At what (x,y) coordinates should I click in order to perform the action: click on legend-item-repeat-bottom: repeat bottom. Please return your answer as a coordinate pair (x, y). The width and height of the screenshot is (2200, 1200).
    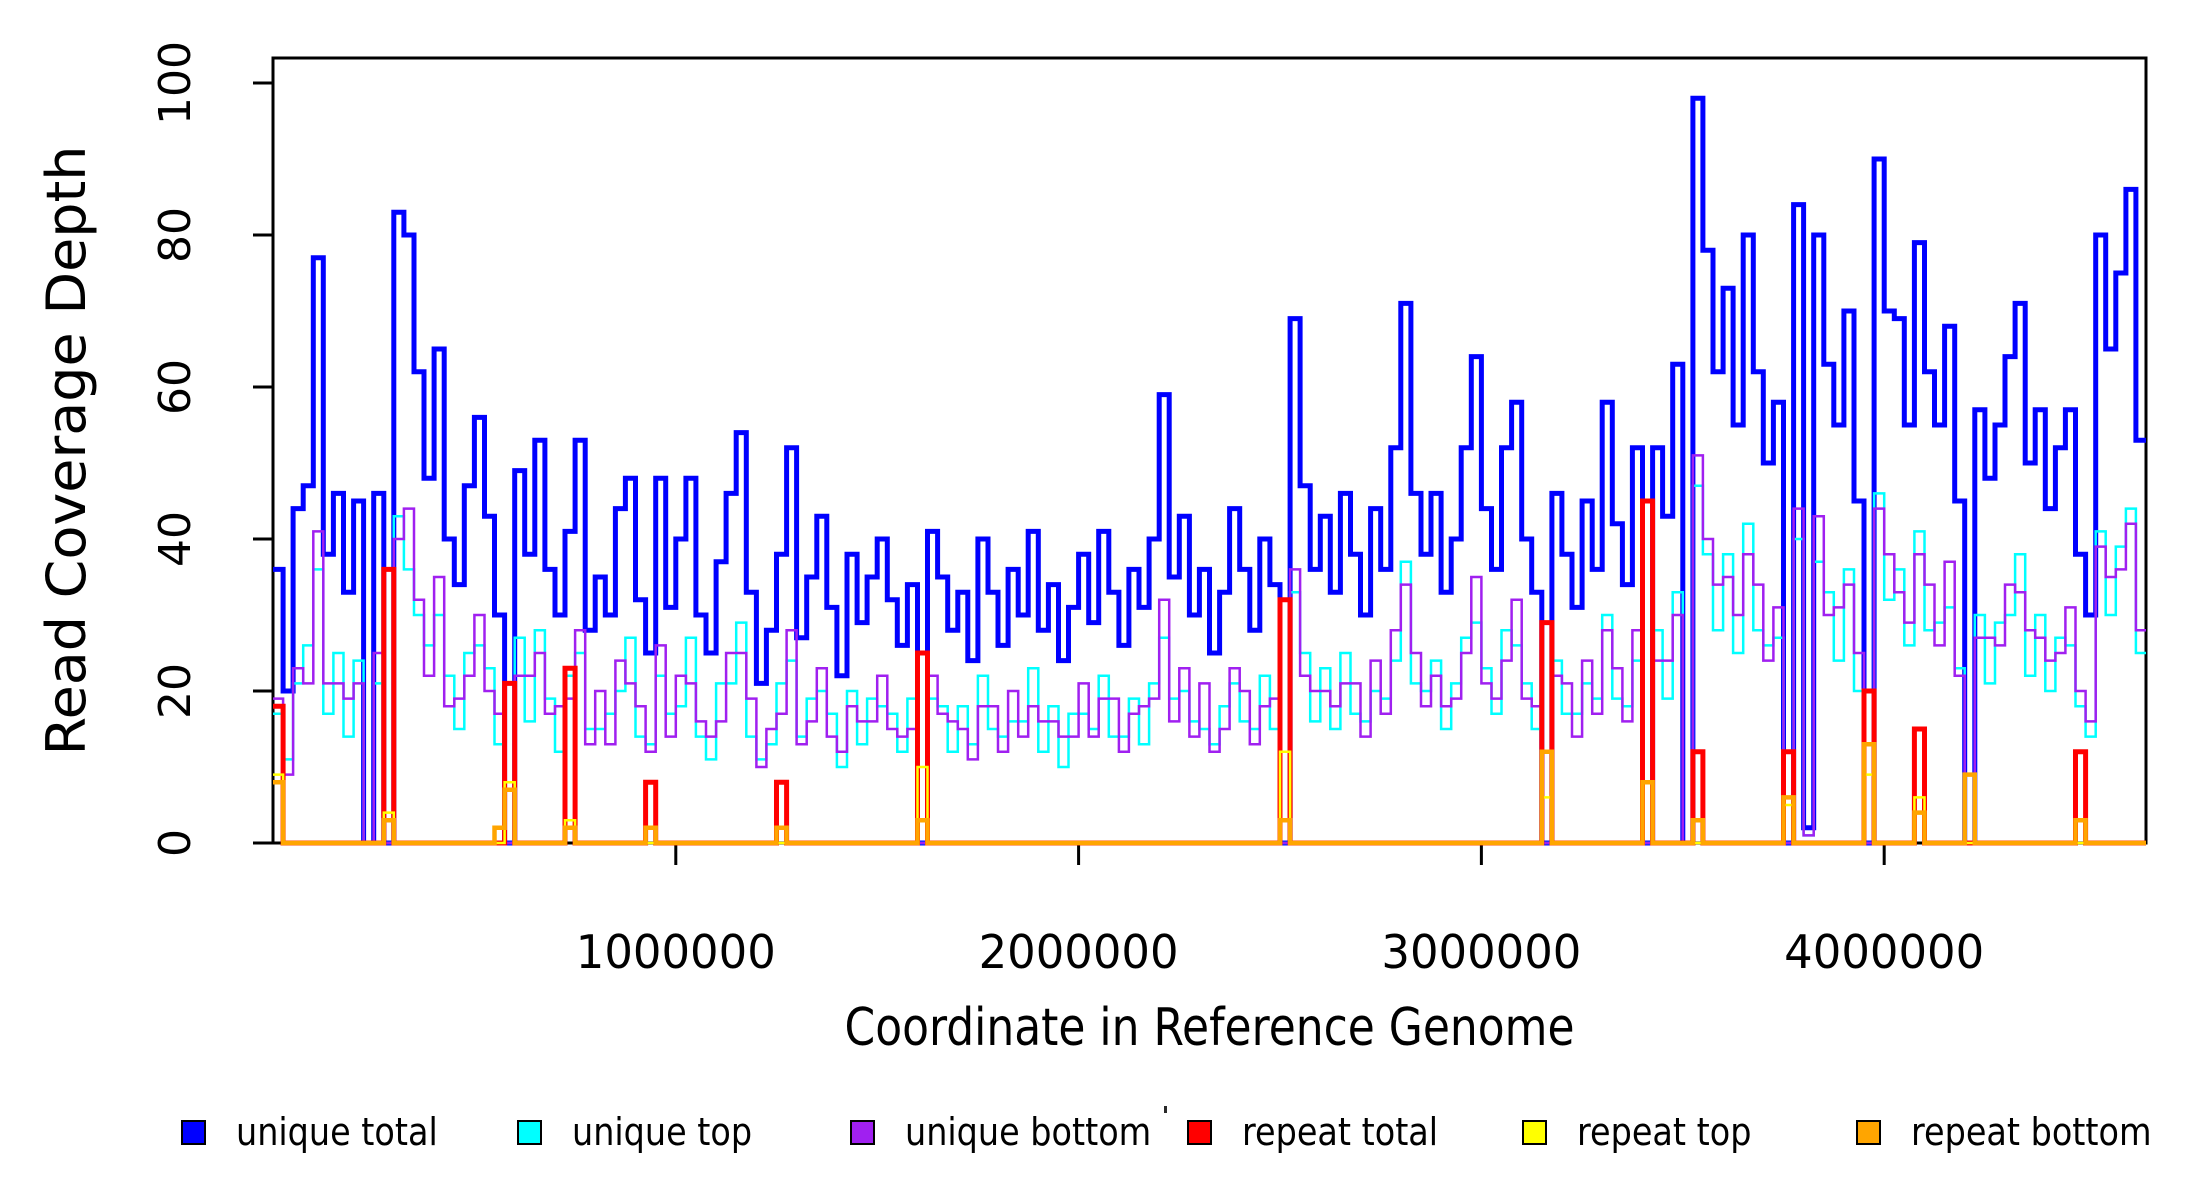
    Looking at the image, I should click on (2020, 1132).